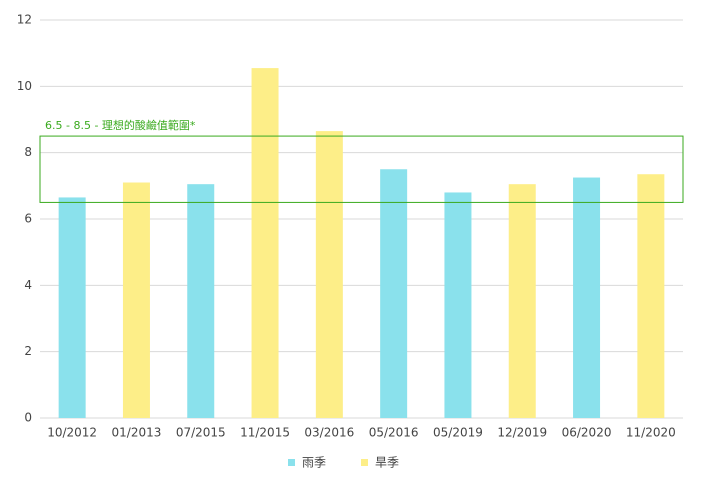 The height and width of the screenshot is (498, 702). Describe the element at coordinates (314, 463) in the screenshot. I see `legend-label: 雨季` at that location.